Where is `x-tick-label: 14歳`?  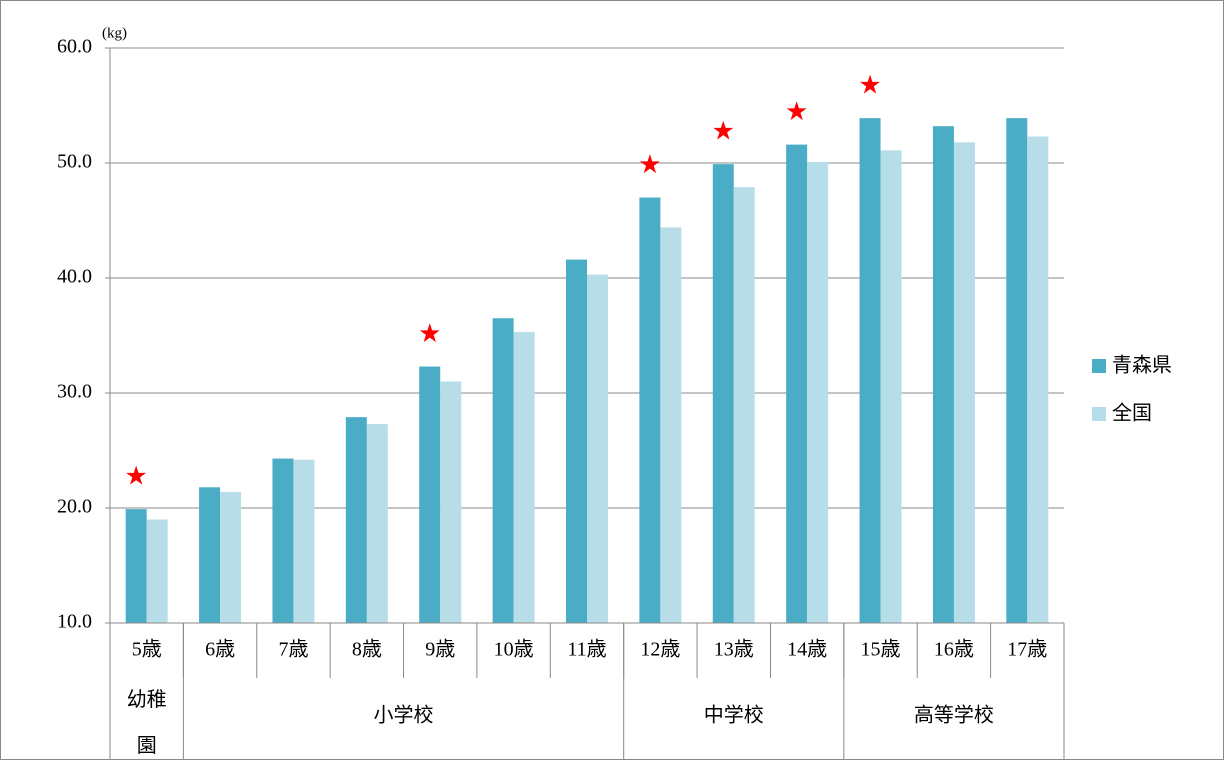 x-tick-label: 14歳 is located at coordinates (807, 649).